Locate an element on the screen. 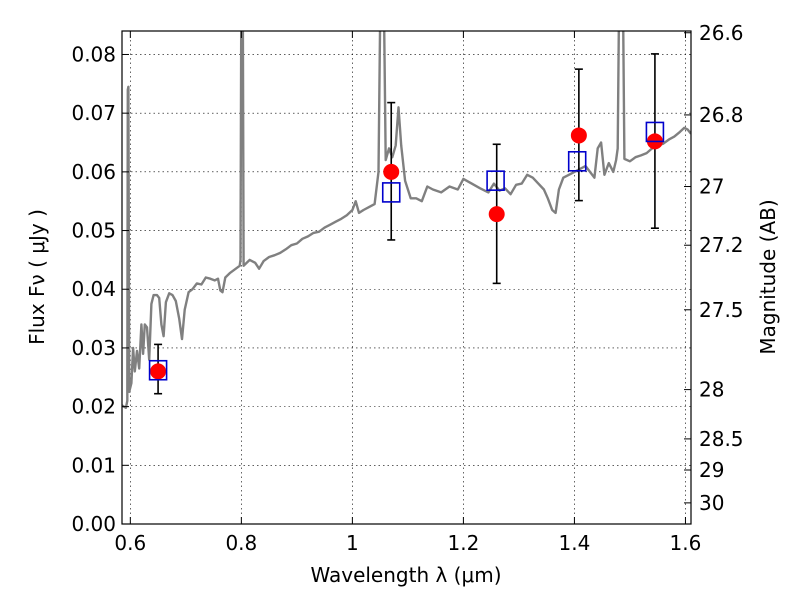 This screenshot has height=600, width=800. right-tick-label: 27.5 is located at coordinates (721, 310).